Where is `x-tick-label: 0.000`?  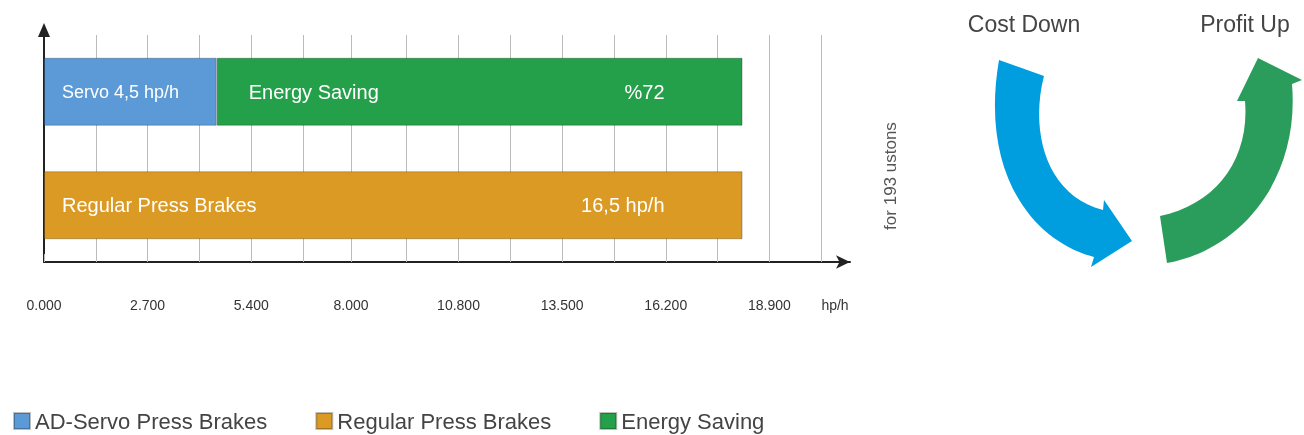 x-tick-label: 0.000 is located at coordinates (44, 305).